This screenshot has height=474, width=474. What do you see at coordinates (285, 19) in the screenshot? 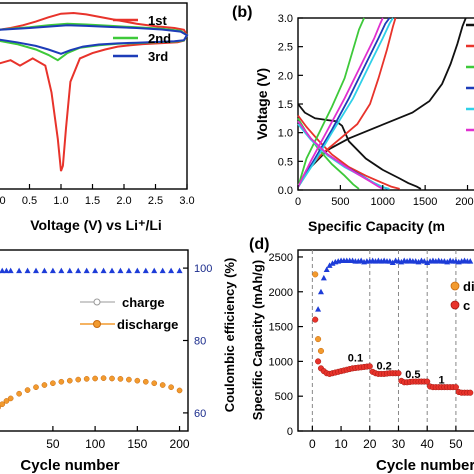
I see `panel-b-y-tick-label: 3.0` at bounding box center [285, 19].